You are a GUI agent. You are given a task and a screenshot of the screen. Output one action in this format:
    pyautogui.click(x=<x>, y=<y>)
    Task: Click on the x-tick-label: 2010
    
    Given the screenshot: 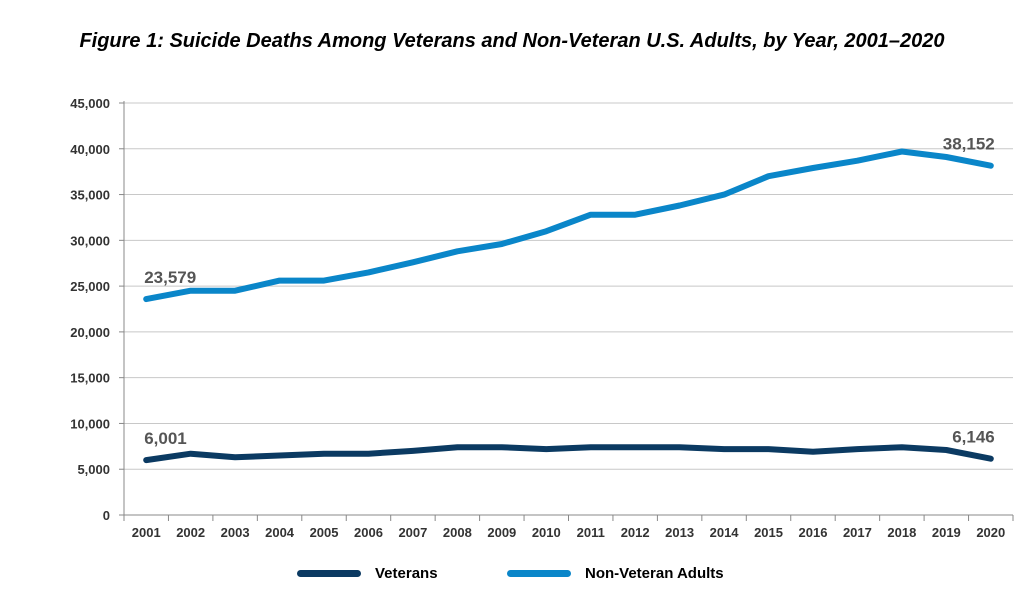 What is the action you would take?
    pyautogui.click(x=546, y=532)
    